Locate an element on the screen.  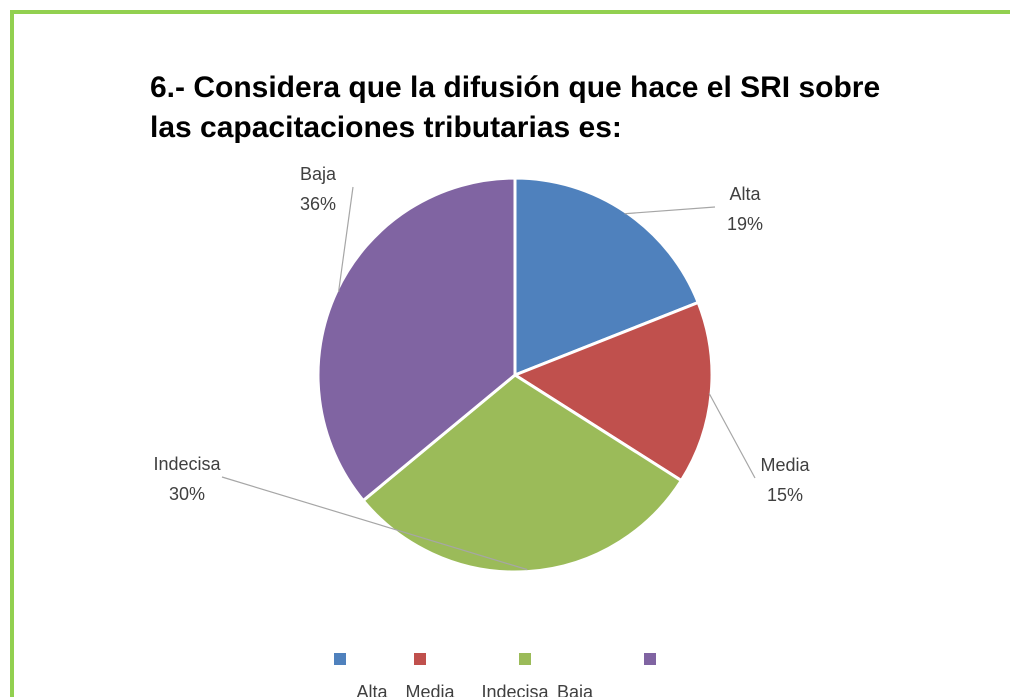
data-label-value: 15% is located at coordinates (785, 495).